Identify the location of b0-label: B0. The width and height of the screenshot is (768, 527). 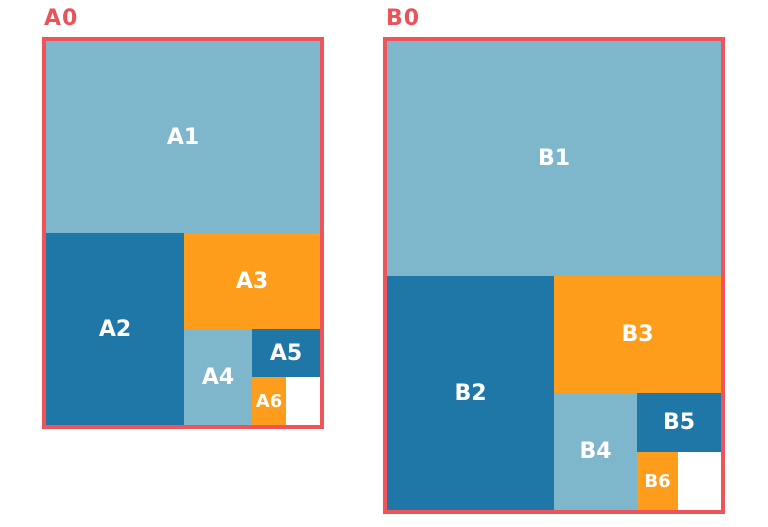
(403, 18).